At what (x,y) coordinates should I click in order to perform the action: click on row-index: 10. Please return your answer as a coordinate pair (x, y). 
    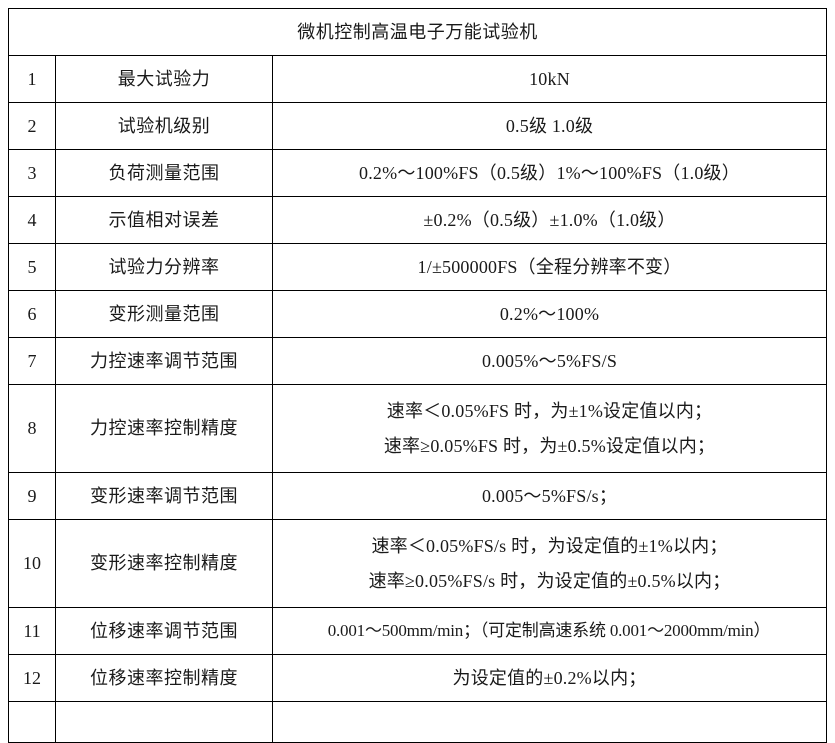
    Looking at the image, I should click on (32, 563).